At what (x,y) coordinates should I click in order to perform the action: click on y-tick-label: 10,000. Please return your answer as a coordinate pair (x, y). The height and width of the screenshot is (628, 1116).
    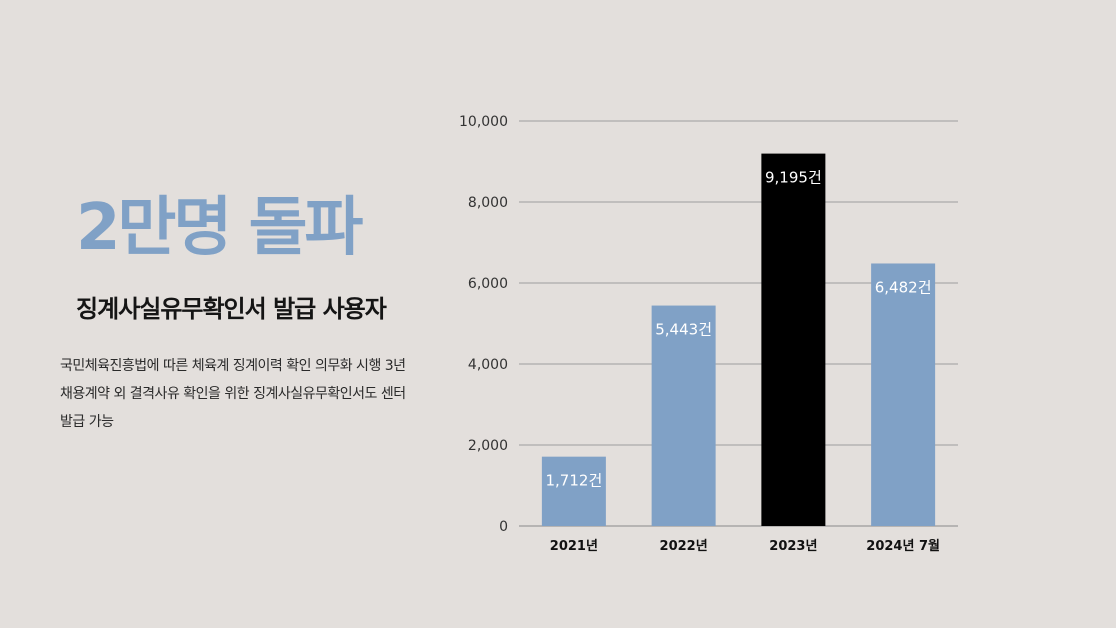
    Looking at the image, I should click on (483, 122).